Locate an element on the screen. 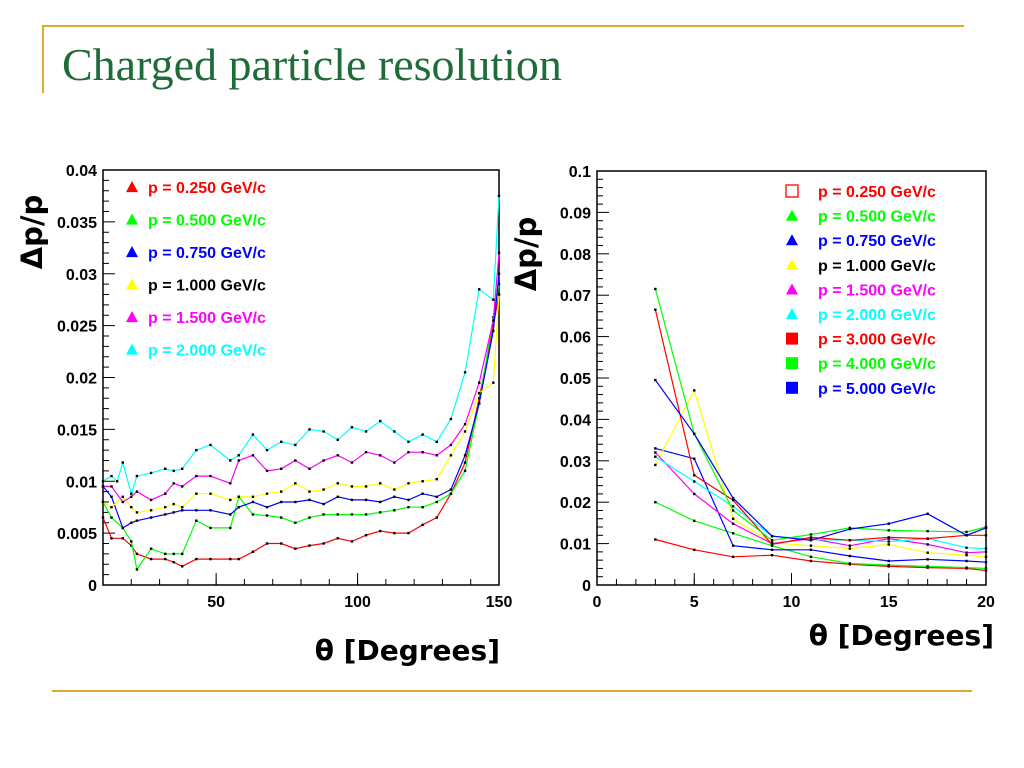 Image resolution: width=1024 pixels, height=768 pixels. y-tick-label: 0.02 is located at coordinates (81, 379).